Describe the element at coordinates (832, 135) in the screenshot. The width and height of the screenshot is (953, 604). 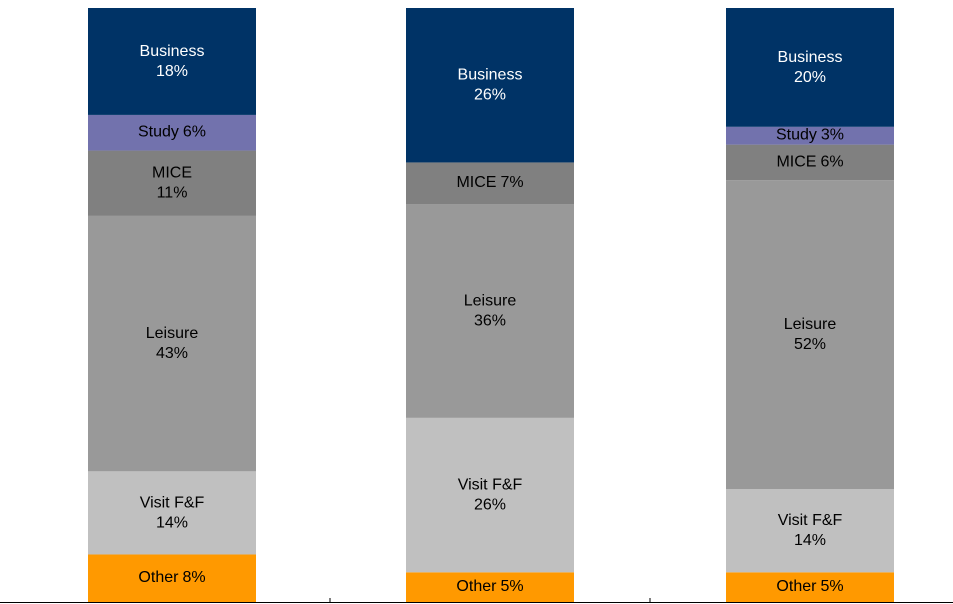
I see `label-value: 3%` at that location.